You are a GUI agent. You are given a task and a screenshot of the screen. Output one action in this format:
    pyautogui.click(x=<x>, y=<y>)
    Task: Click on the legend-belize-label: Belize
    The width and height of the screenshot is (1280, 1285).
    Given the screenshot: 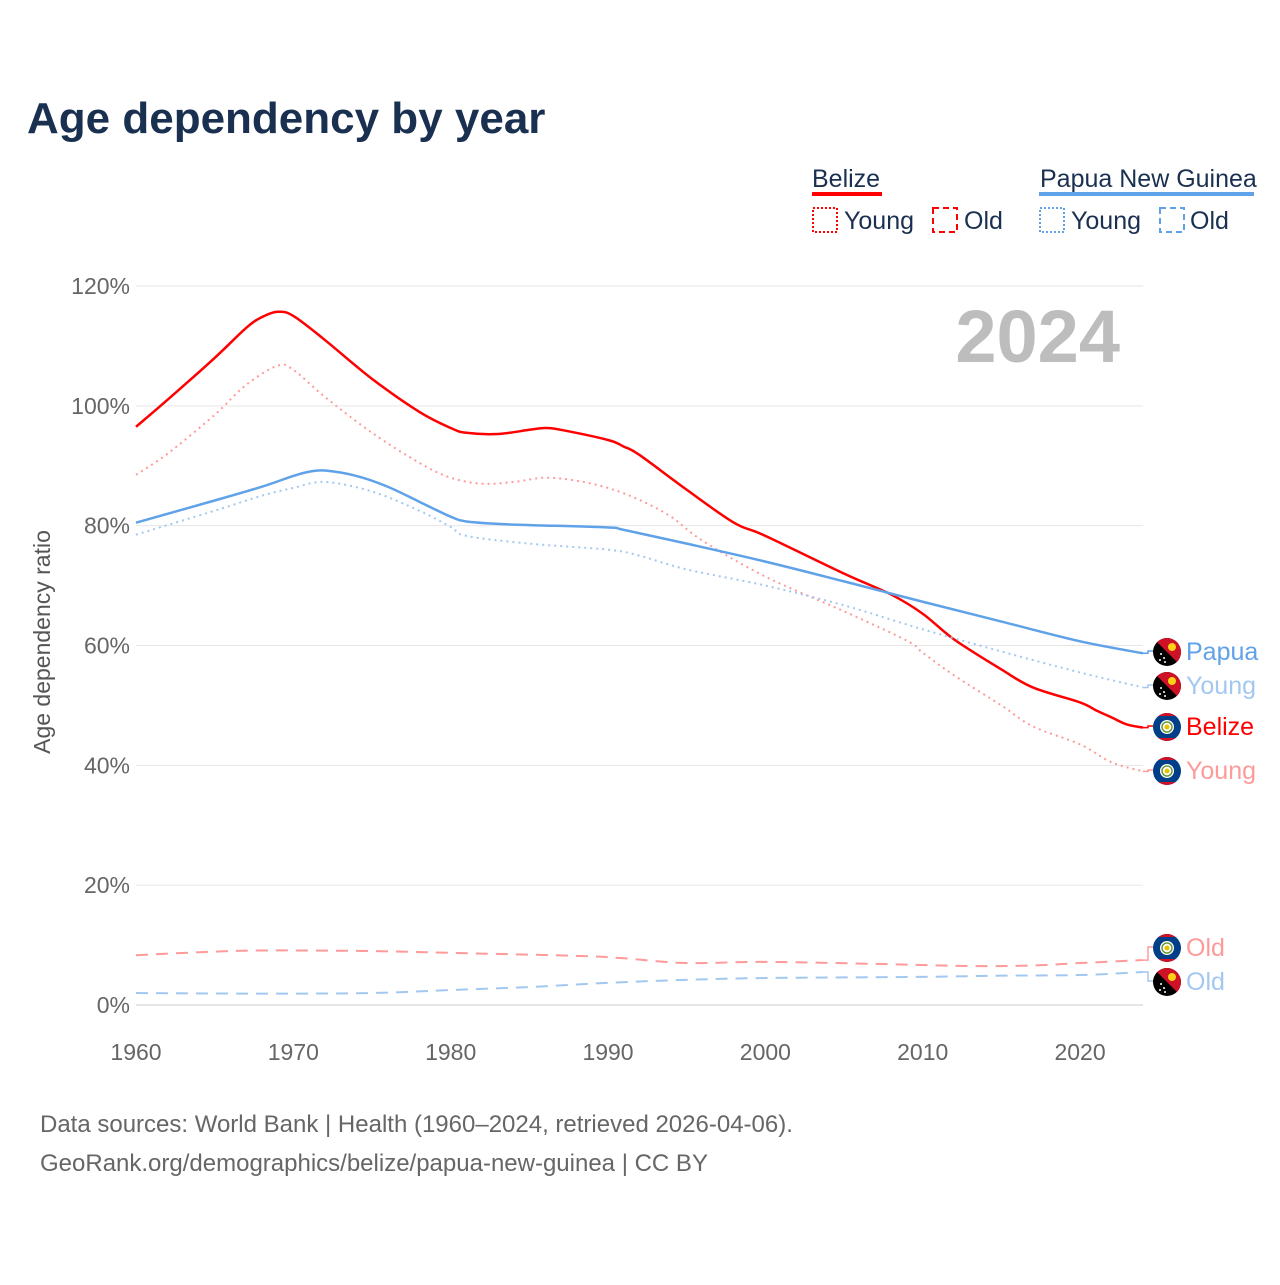 What is the action you would take?
    pyautogui.click(x=846, y=179)
    